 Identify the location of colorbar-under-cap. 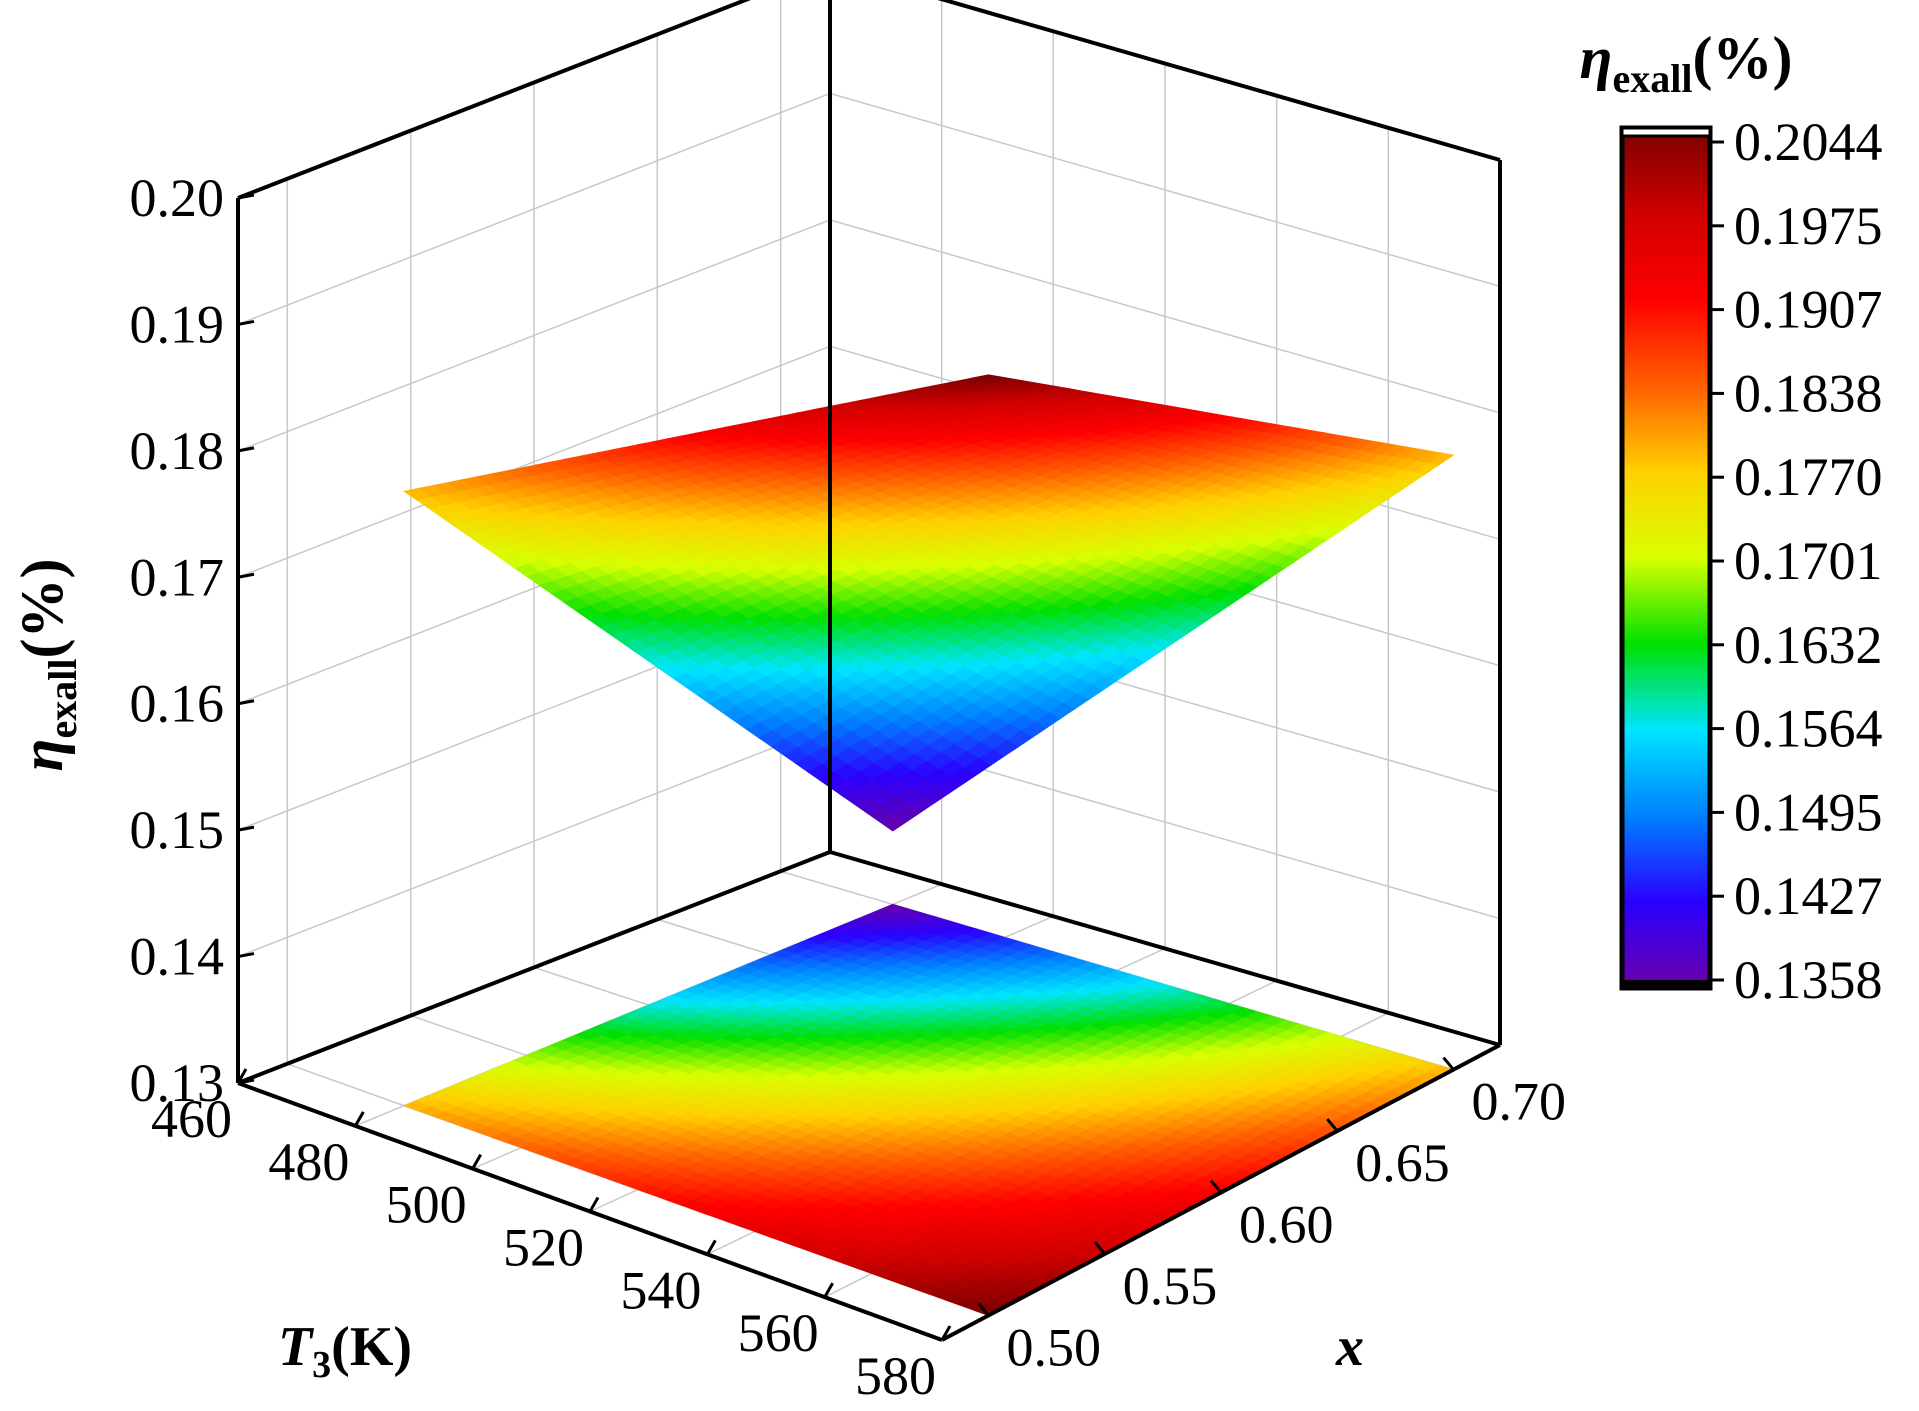
(1666, 984).